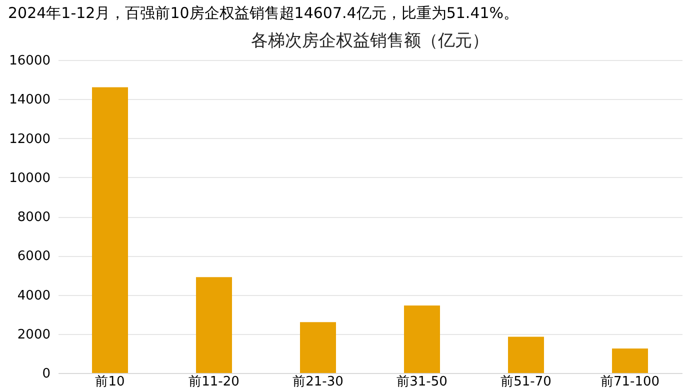 The width and height of the screenshot is (700, 392). I want to click on text: 2024年1-12月，百强前10房企权益销售超14607.4亿元，比重为51.41%。, so click(264, 13).